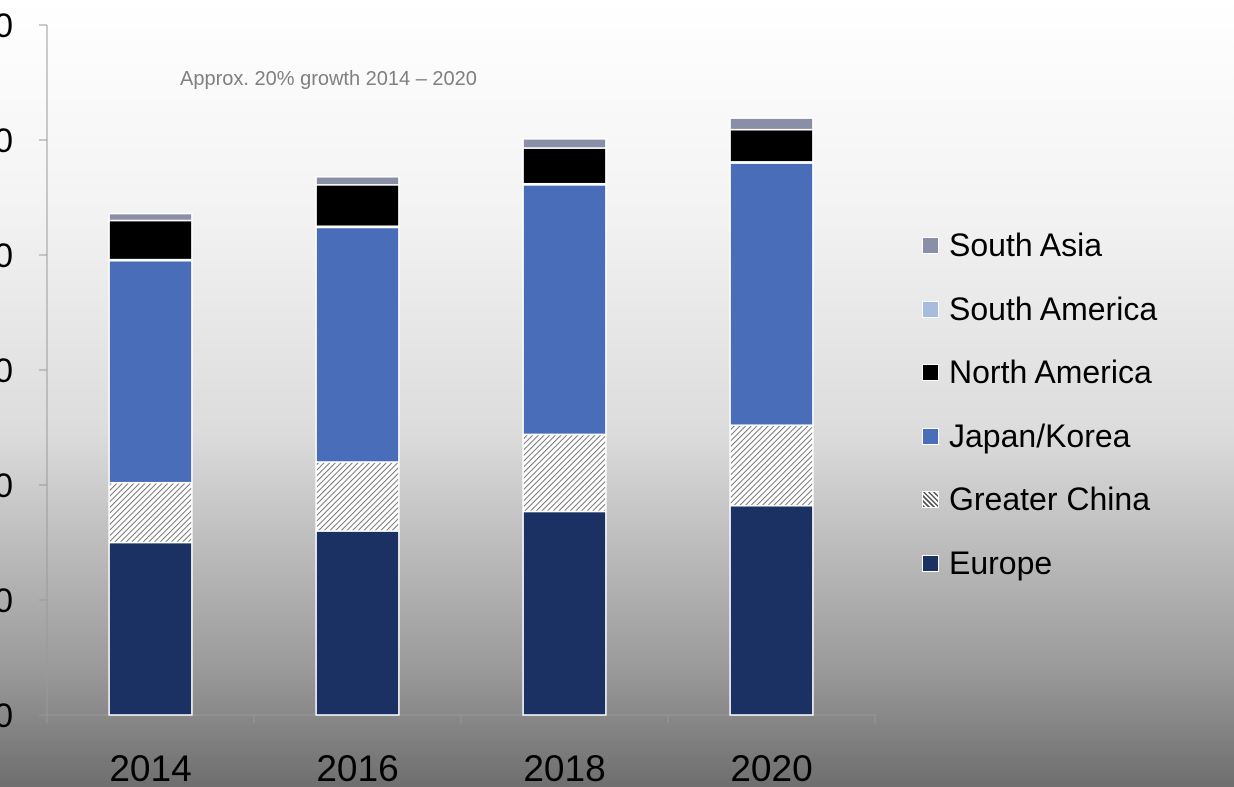 This screenshot has height=787, width=1234. Describe the element at coordinates (150, 217) in the screenshot. I see `bar-segment-south-asia-2014` at that location.